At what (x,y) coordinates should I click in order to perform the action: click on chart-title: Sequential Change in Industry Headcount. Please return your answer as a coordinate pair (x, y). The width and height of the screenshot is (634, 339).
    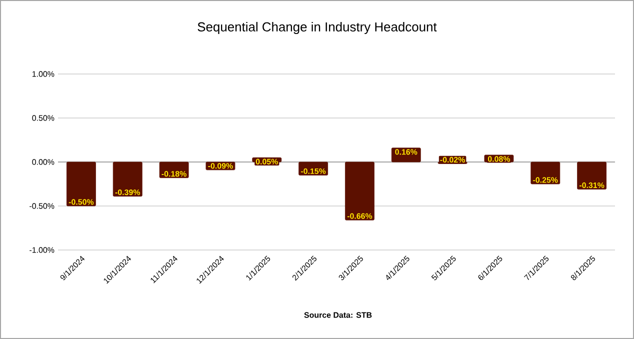
    Looking at the image, I should click on (317, 28).